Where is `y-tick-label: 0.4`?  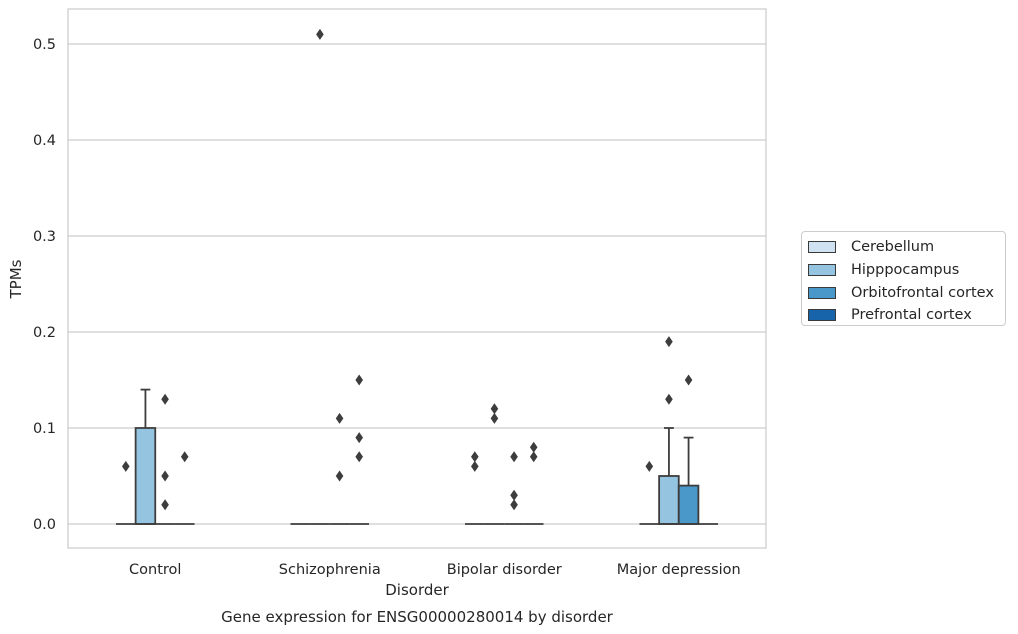
y-tick-label: 0.4 is located at coordinates (44, 141).